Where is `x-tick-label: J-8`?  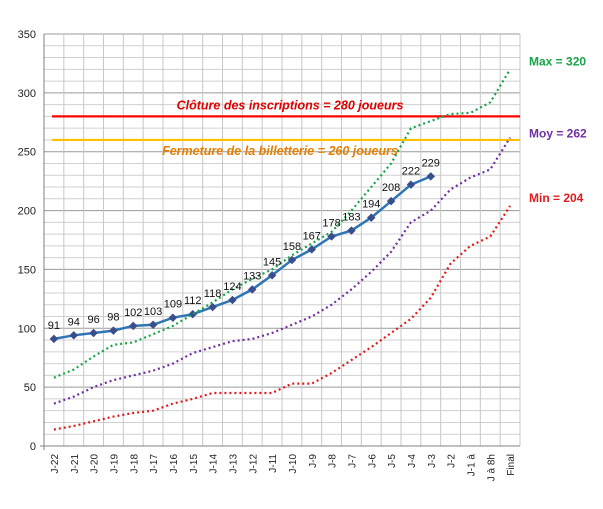 x-tick-label: J-8 is located at coordinates (333, 461).